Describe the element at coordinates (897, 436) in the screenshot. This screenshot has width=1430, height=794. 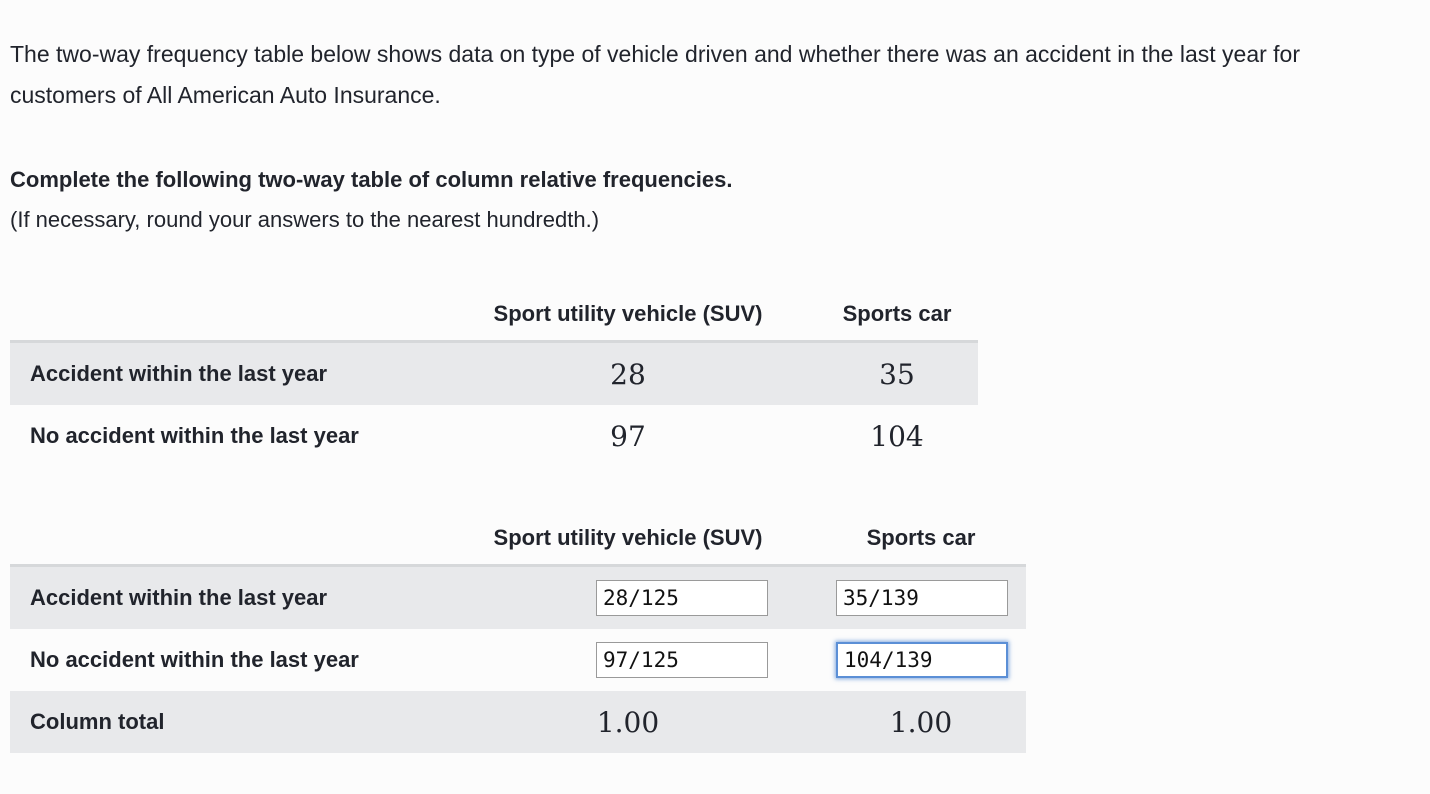
I see `cell-sports-no-accident: 104` at that location.